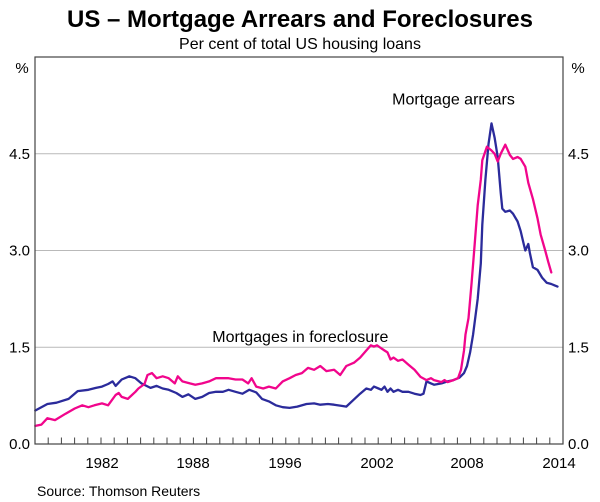 The height and width of the screenshot is (502, 600). Describe the element at coordinates (578, 347) in the screenshot. I see `y-axis-label-right-1.5: 1.5` at that location.